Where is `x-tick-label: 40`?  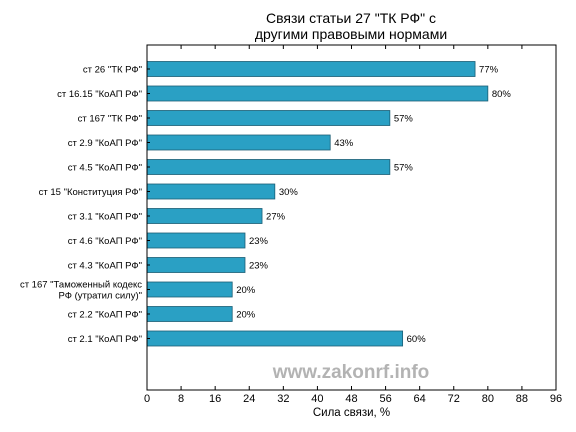
x-tick-label: 40 is located at coordinates (317, 399).